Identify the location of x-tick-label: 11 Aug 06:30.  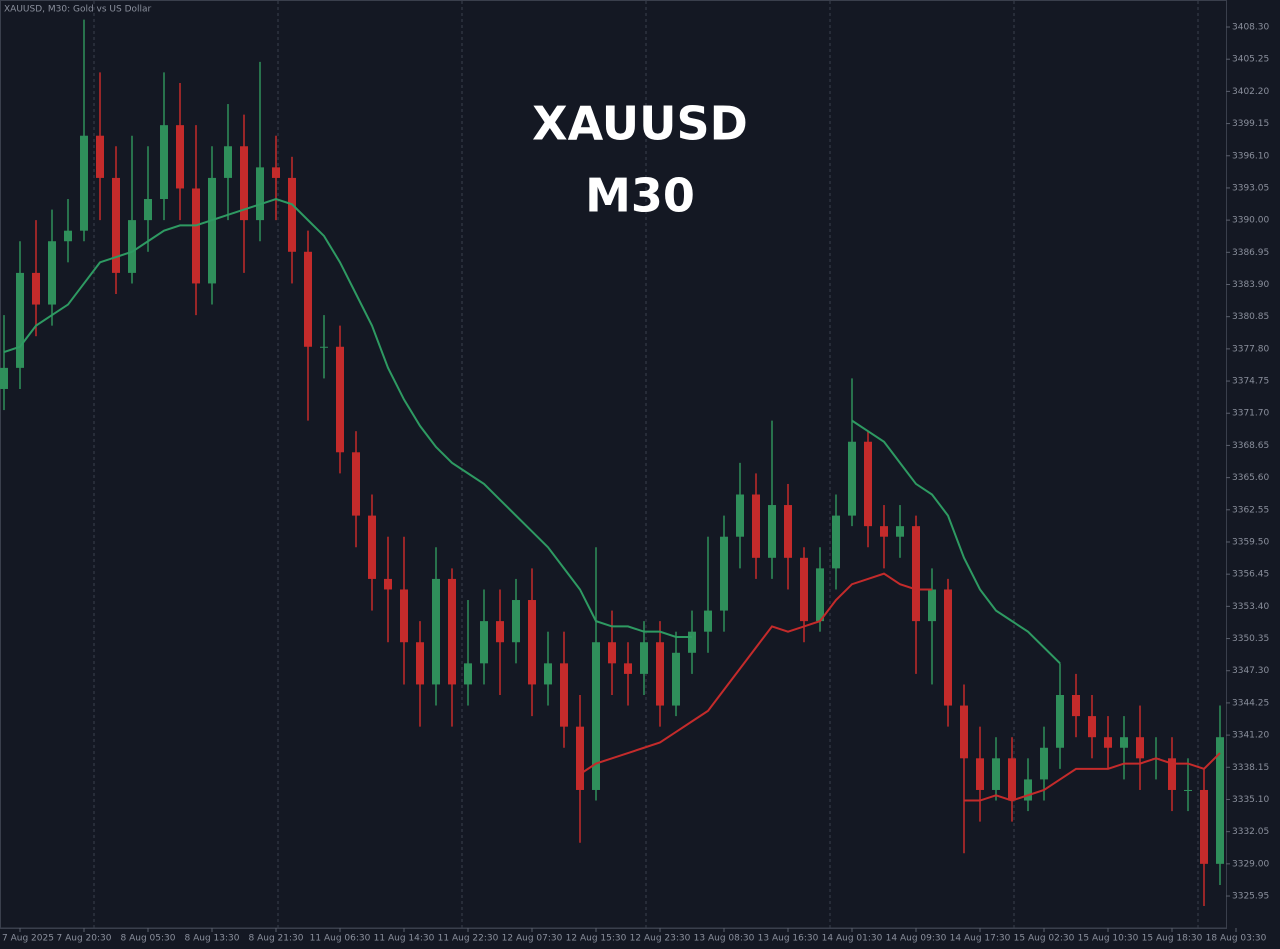
(340, 939).